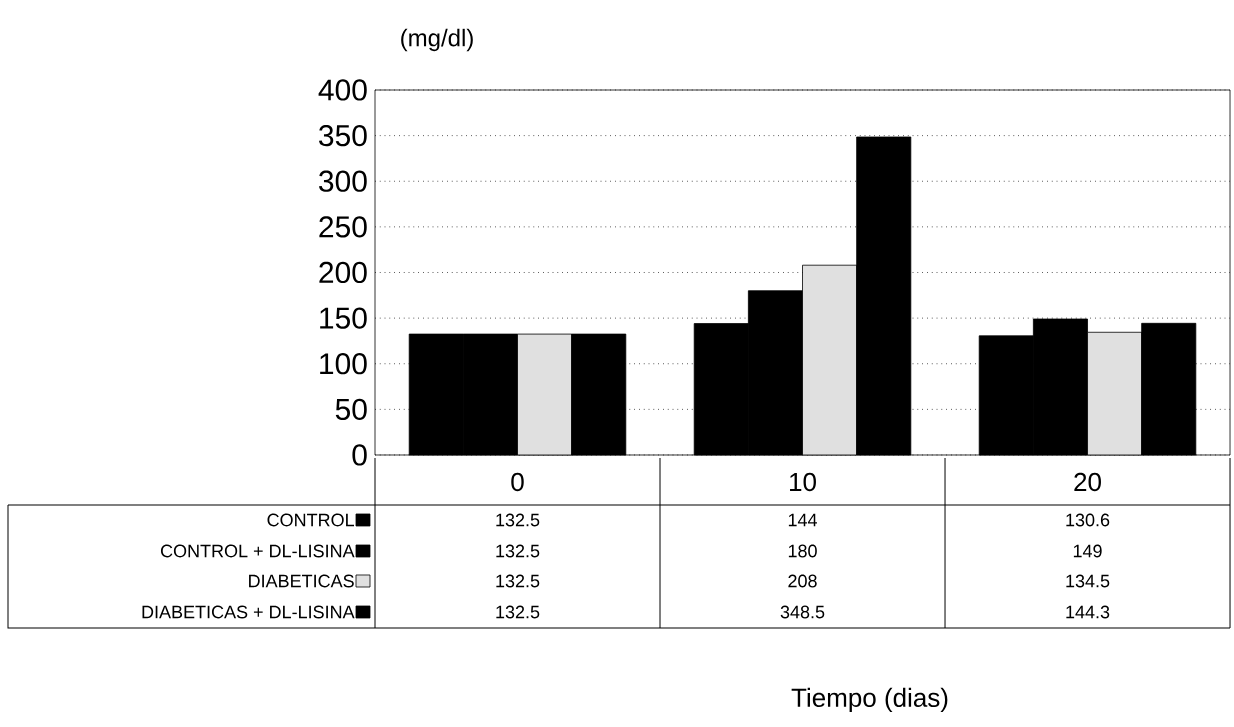 The height and width of the screenshot is (727, 1234). I want to click on legend-label: DIABETICAS + DL-LISINA, so click(248, 612).